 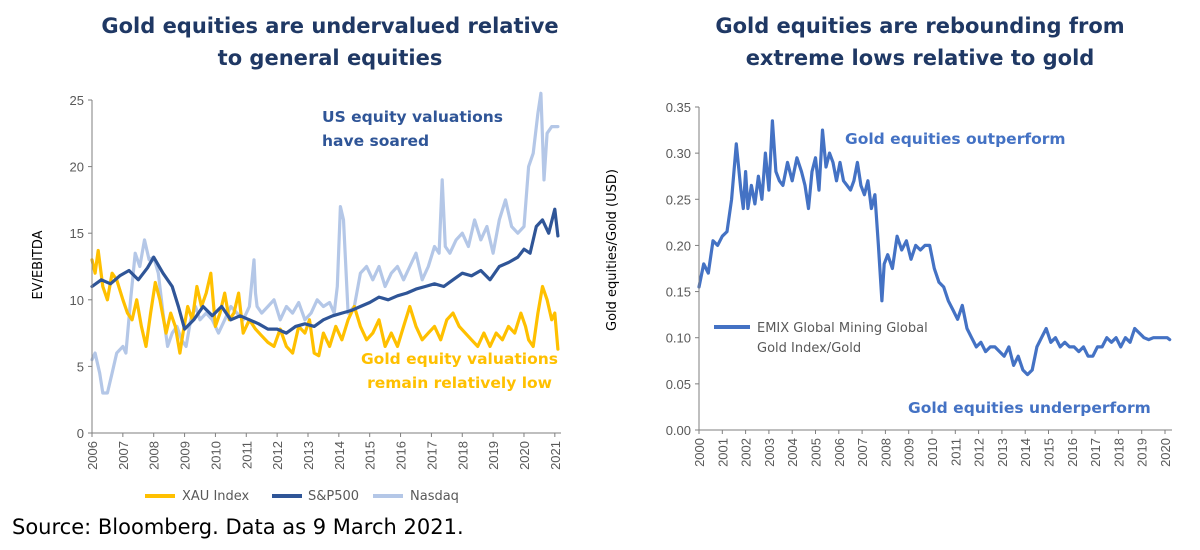 What do you see at coordinates (330, 26) in the screenshot?
I see `left-title-line-1: Gold equities are undervalued relative` at bounding box center [330, 26].